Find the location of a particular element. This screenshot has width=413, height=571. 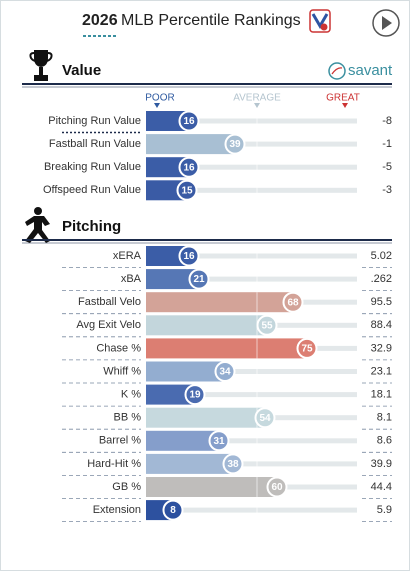

percentile-number: 54 is located at coordinates (265, 418).